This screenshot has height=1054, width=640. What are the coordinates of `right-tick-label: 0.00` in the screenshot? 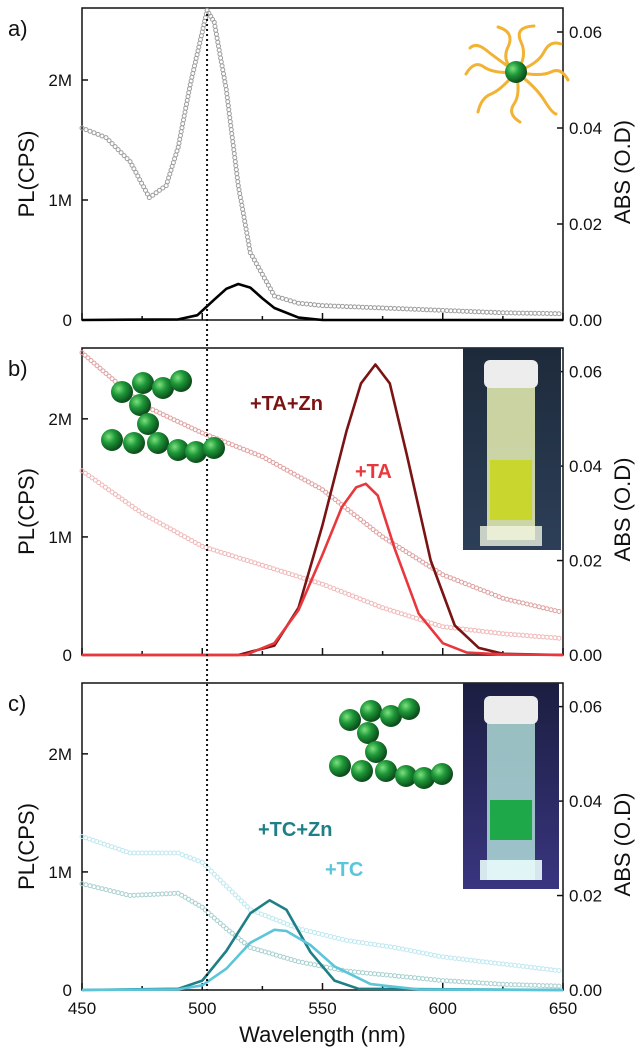 It's located at (585, 655).